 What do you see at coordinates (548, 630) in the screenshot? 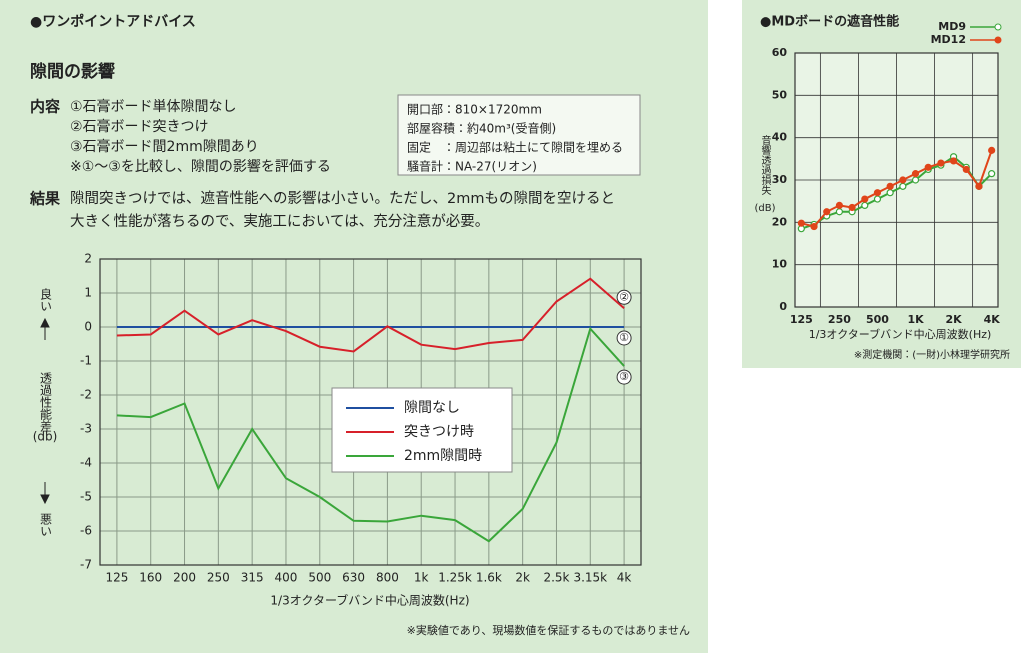
I see `note: ※実験値であり、現場数値を保証するものではありません` at bounding box center [548, 630].